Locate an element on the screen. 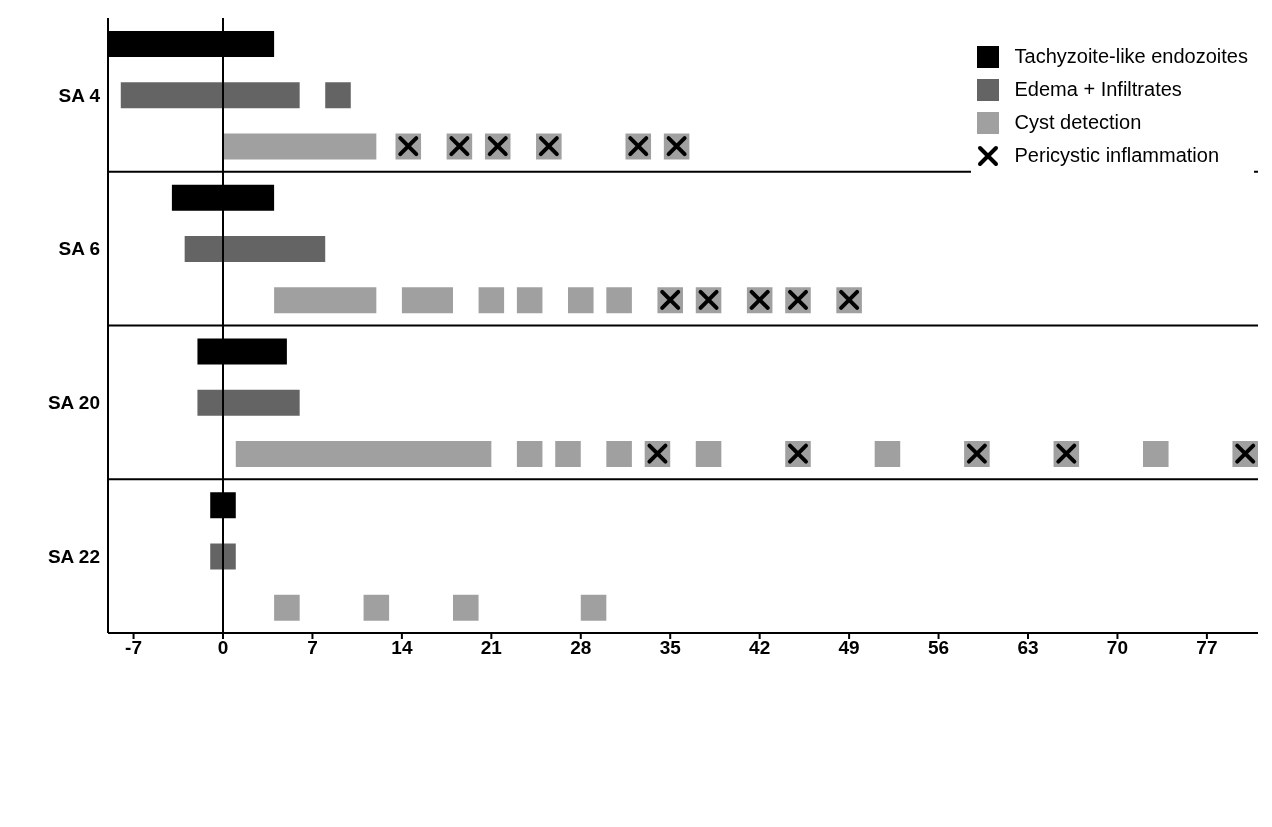 The width and height of the screenshot is (1272, 827). y-tick-label: SA 6 is located at coordinates (79, 249).